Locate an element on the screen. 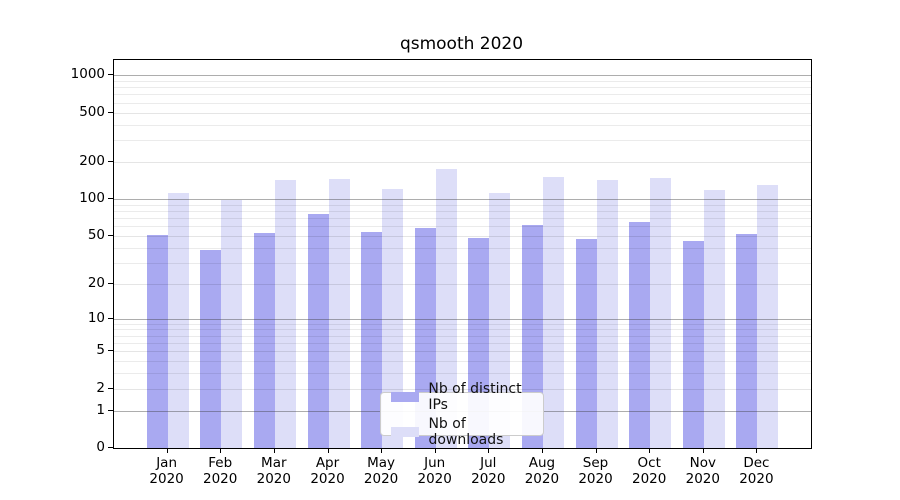  bar-downloads-feb is located at coordinates (232, 324).